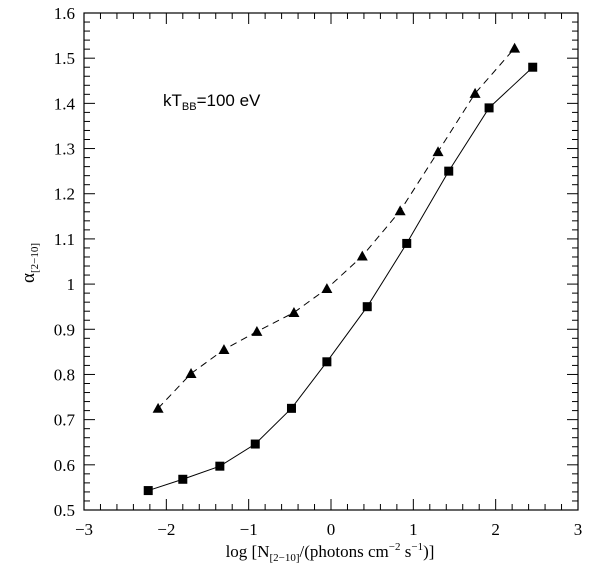 This screenshot has width=609, height=570. Describe the element at coordinates (64, 149) in the screenshot. I see `y-tick-label: 1.3` at that location.